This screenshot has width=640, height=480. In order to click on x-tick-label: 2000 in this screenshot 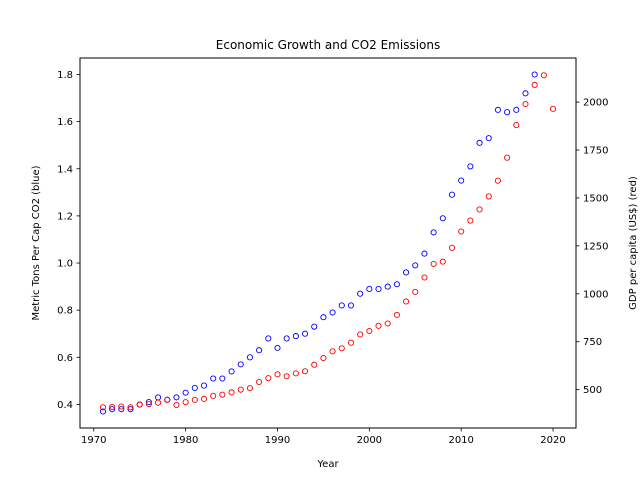, I will do `click(369, 440)`.